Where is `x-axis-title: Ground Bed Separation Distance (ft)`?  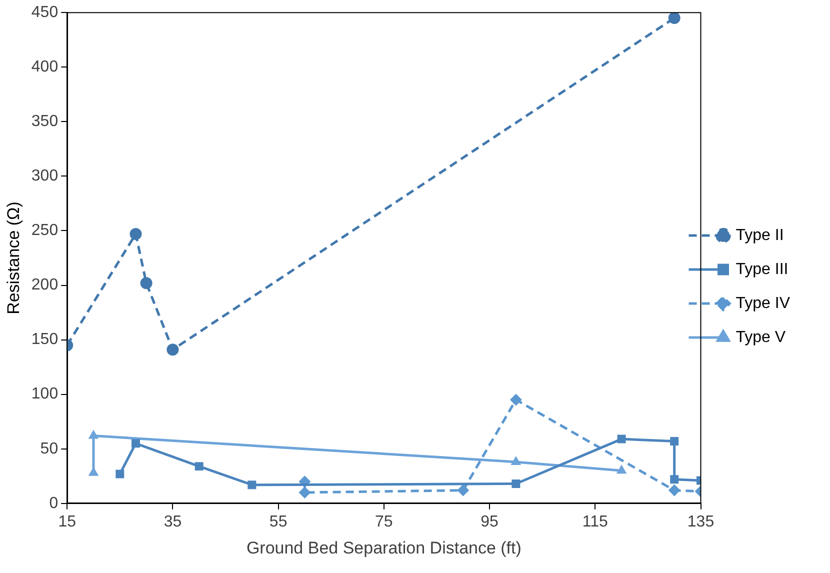
x-axis-title: Ground Bed Separation Distance (ft) is located at coordinates (384, 548).